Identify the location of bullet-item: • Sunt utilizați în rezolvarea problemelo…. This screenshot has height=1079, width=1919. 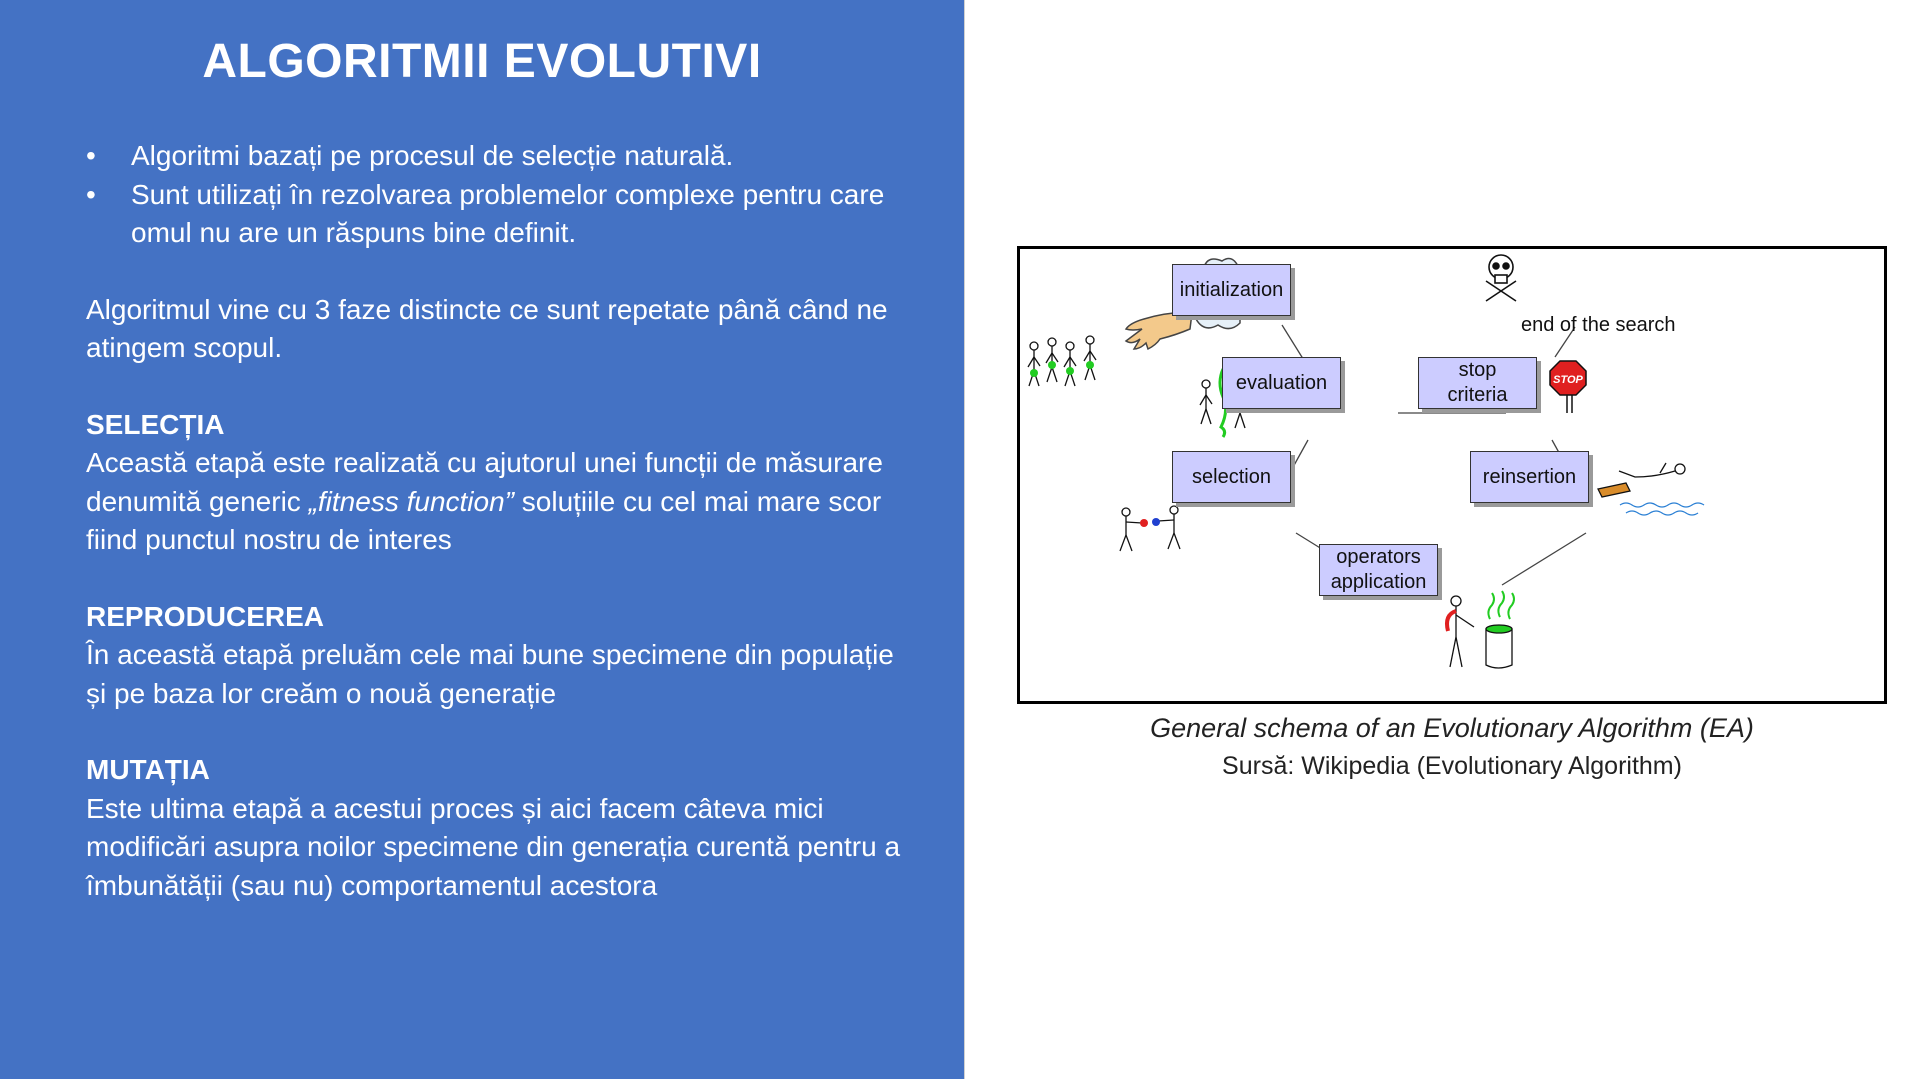
(496, 214).